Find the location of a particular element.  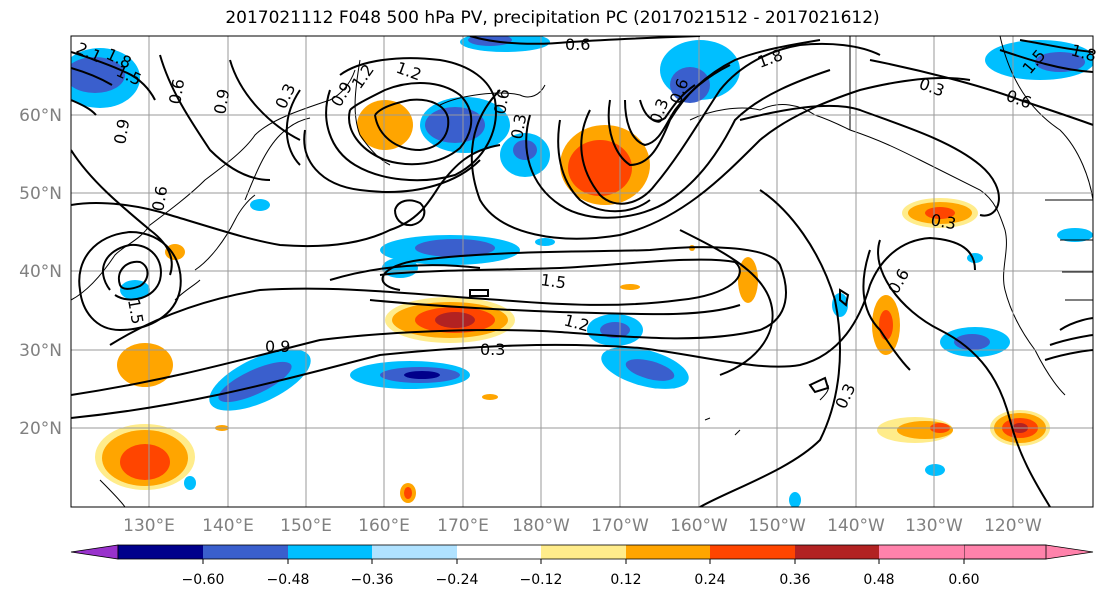

lon-label: 130°W is located at coordinates (934, 526).